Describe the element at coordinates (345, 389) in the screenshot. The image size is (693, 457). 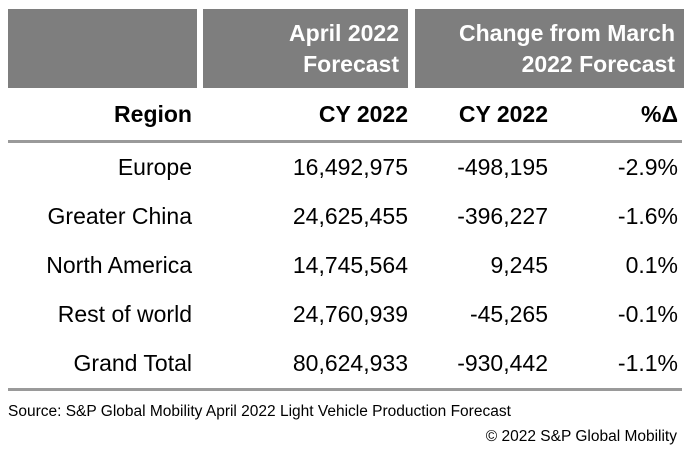
I see `footer-divider-line` at that location.